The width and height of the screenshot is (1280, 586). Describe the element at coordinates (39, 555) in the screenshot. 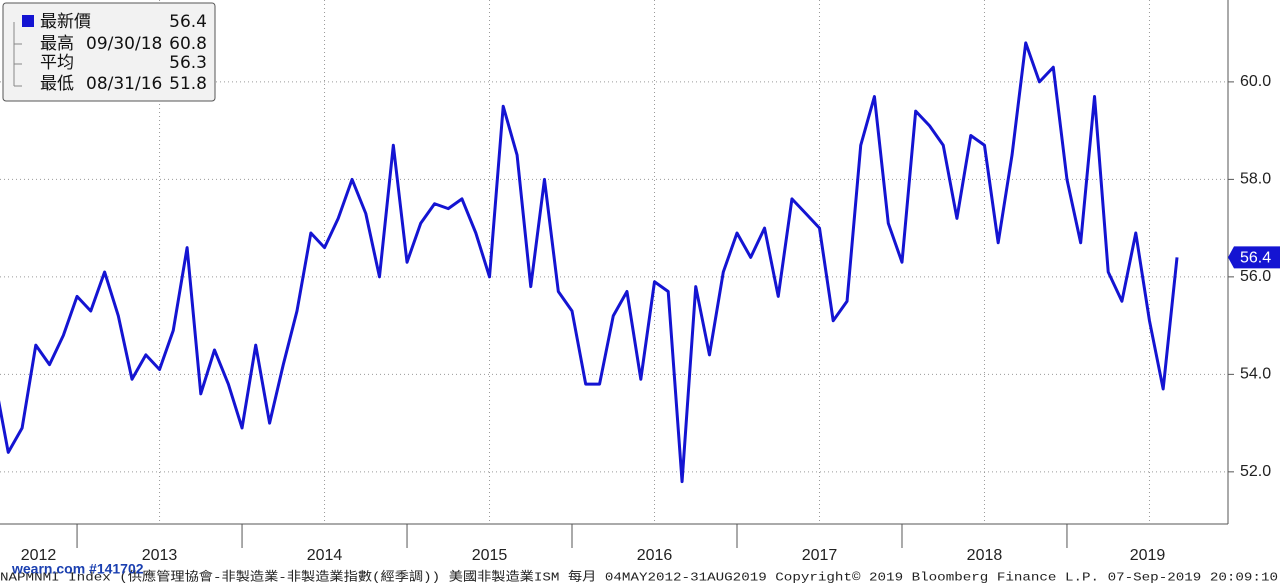

I see `x-tick-label: 2012` at that location.